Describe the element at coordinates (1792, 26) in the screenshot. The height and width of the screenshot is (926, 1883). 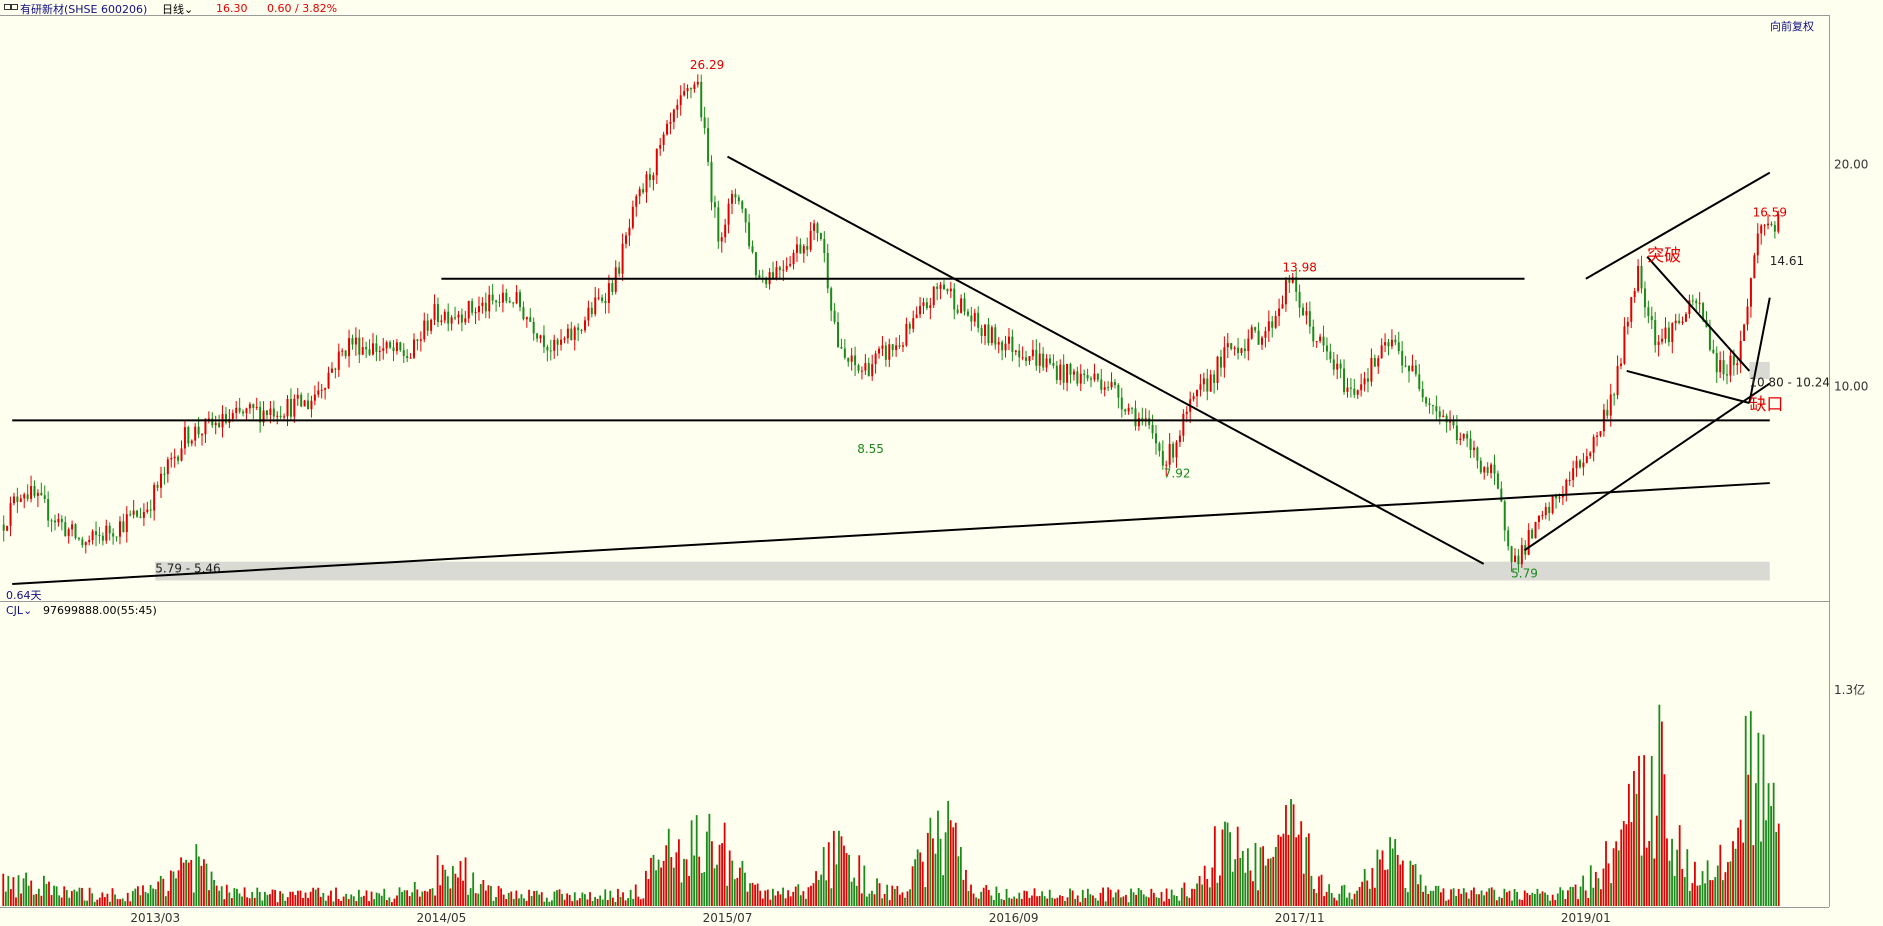
I see `adjust-button: 向前复权` at that location.